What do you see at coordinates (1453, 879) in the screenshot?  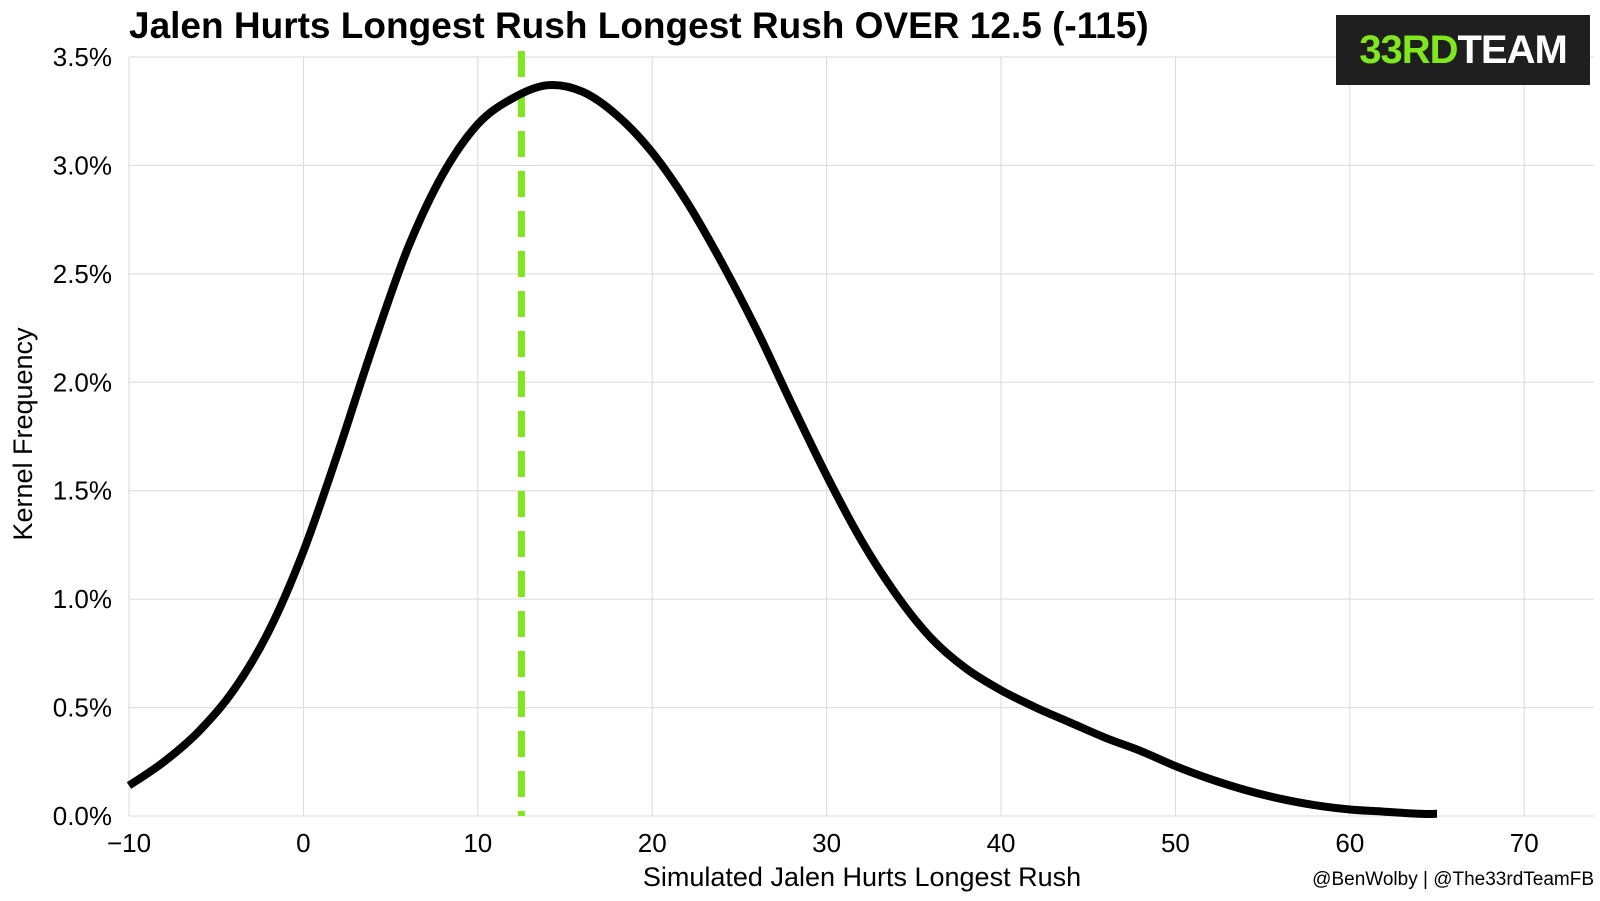 I see `credit-text: @BenWolby | @The33rdTeamFB` at bounding box center [1453, 879].